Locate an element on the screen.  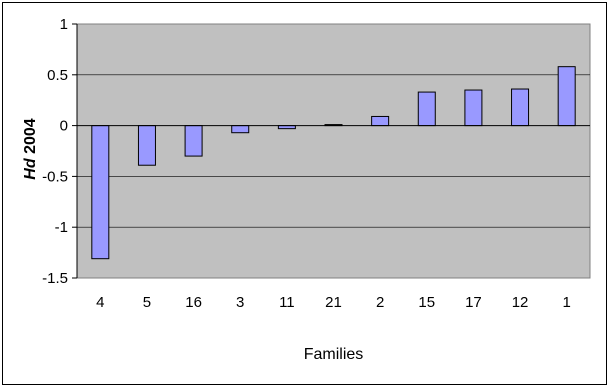
x-tick-label: 2 is located at coordinates (380, 302).